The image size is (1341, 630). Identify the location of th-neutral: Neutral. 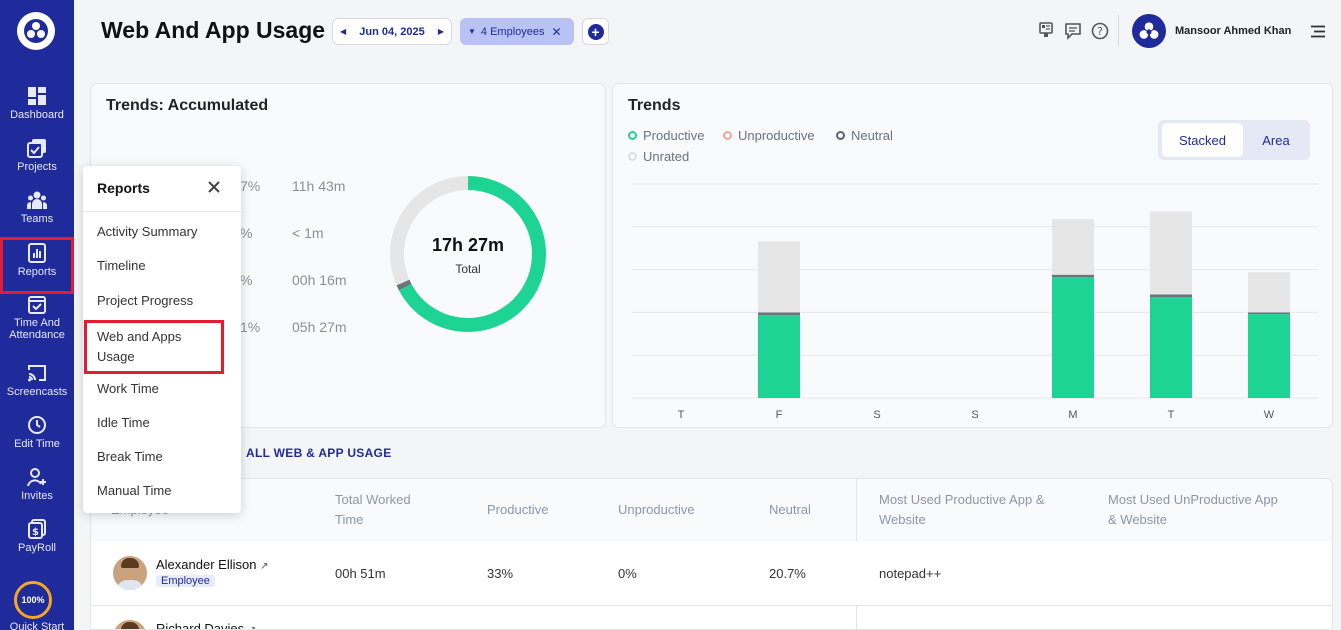
(790, 509).